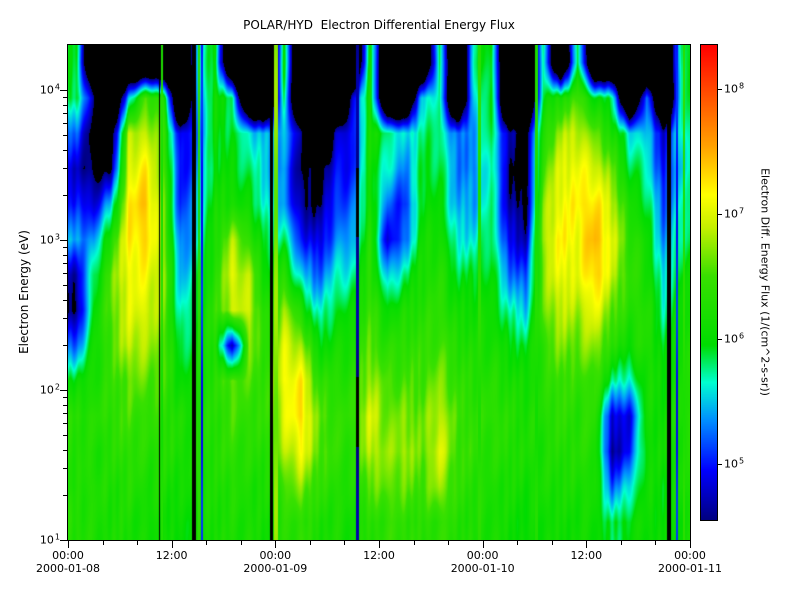 The image size is (800, 600). What do you see at coordinates (68, 568) in the screenshot?
I see `x-axis-date-label: 2000-01-08` at bounding box center [68, 568].